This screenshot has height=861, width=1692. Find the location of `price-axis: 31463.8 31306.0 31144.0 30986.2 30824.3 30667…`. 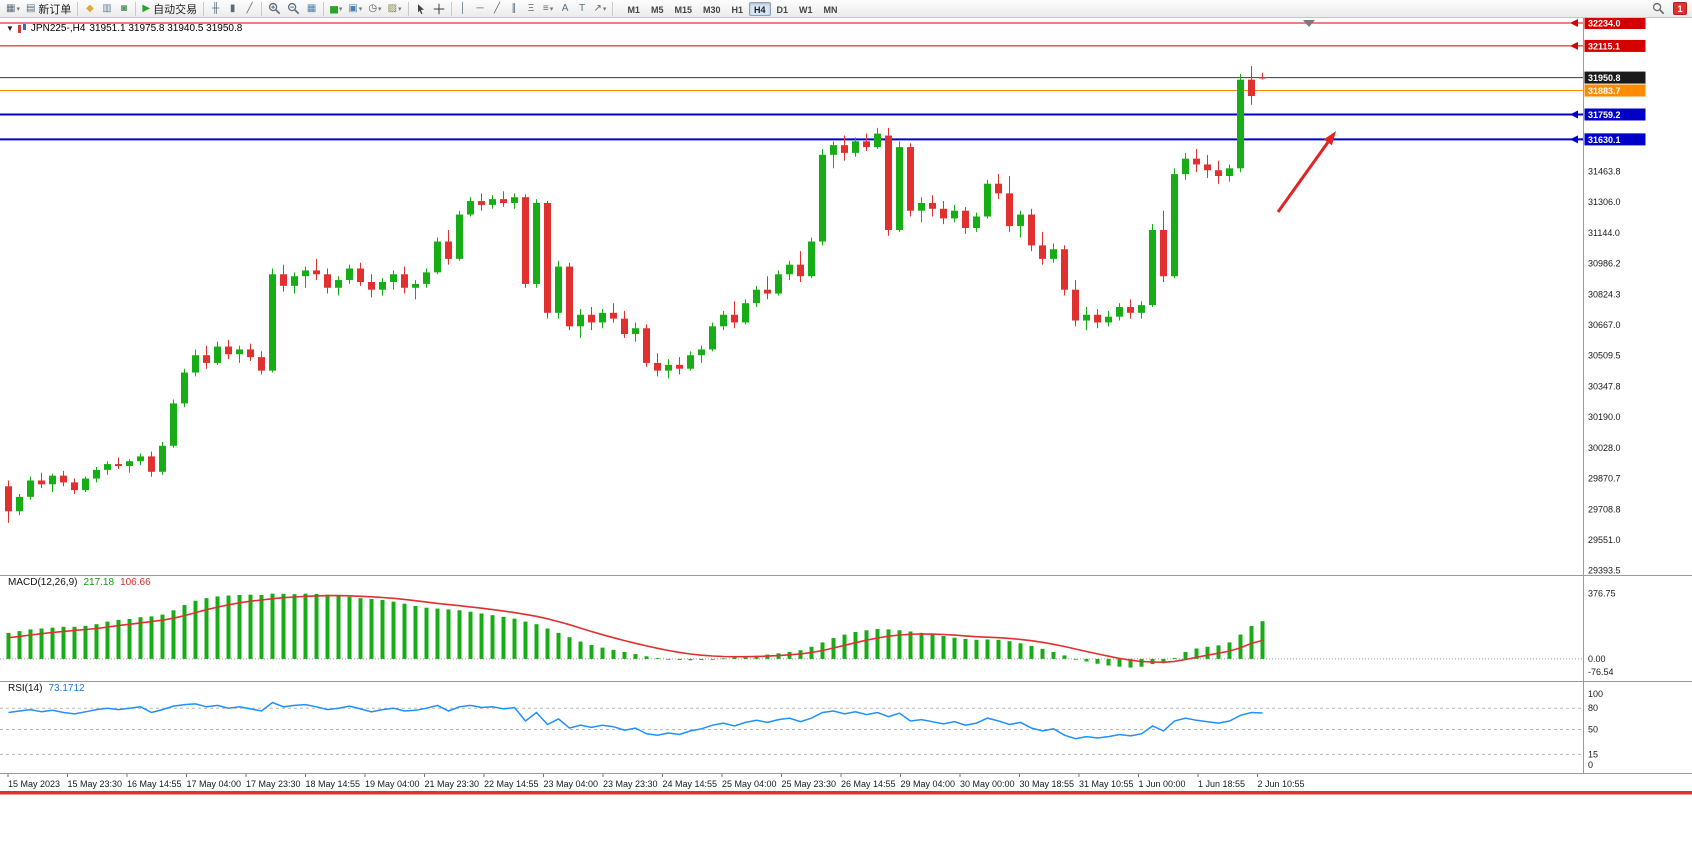

price-axis: 31463.8 31306.0 31144.0 30986.2 30824.3 30667… is located at coordinates (1615, 393).